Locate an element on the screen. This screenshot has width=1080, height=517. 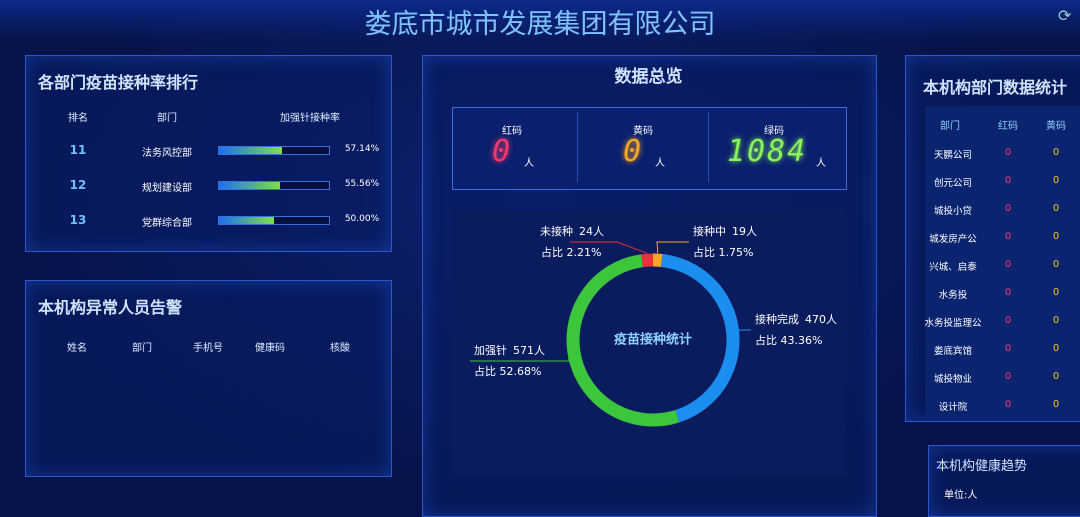
refresh-icon: ⟳ is located at coordinates (1064, 15).